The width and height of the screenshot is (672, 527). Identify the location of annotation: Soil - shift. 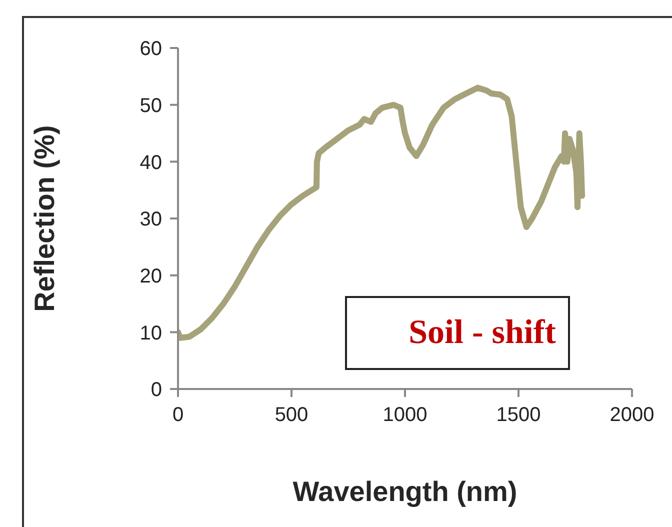
(457, 333).